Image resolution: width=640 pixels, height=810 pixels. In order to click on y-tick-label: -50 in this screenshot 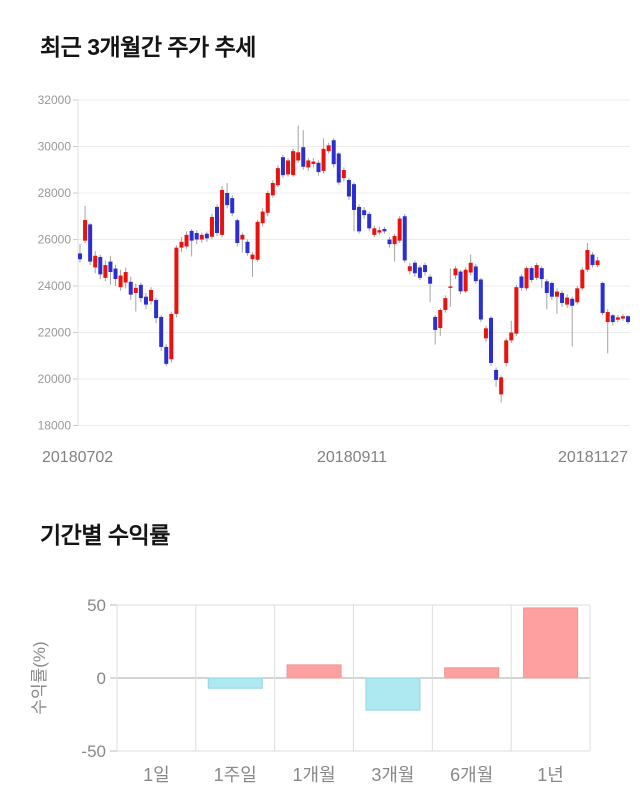, I will do `click(93, 751)`.